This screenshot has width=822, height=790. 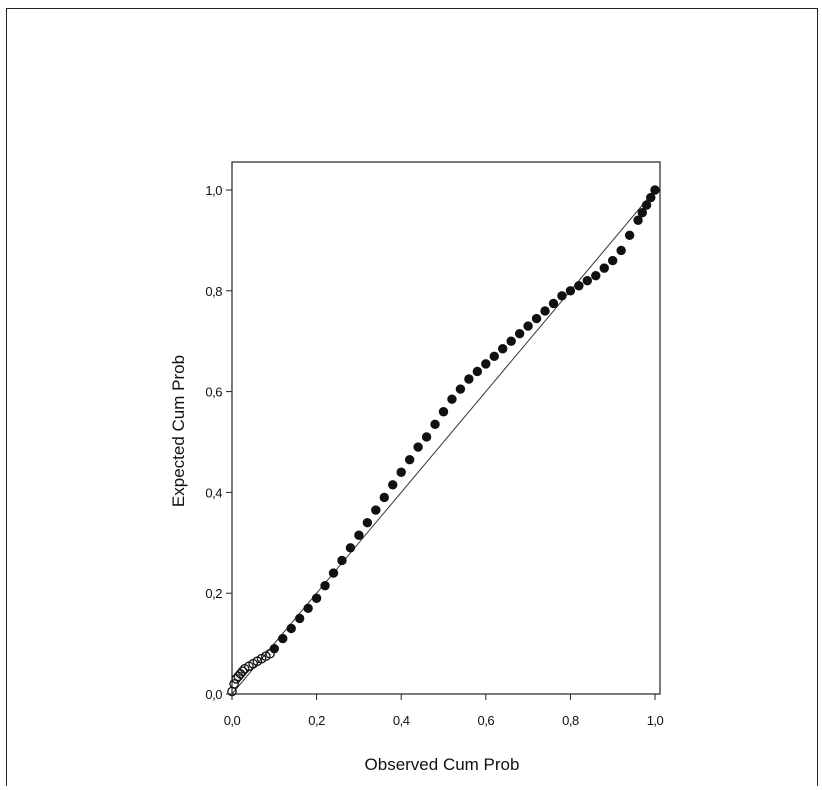 I want to click on x-tick-label: 0,0, so click(x=232, y=720).